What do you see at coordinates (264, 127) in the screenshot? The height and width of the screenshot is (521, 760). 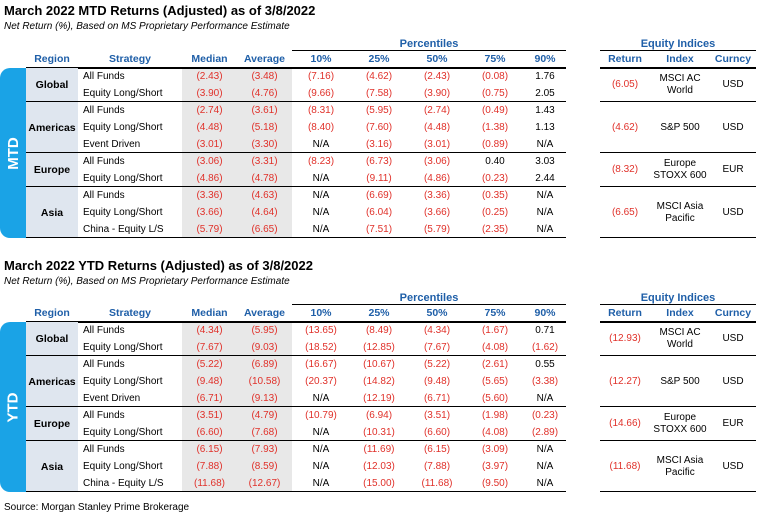 I see `value-cell: (5.18)` at bounding box center [264, 127].